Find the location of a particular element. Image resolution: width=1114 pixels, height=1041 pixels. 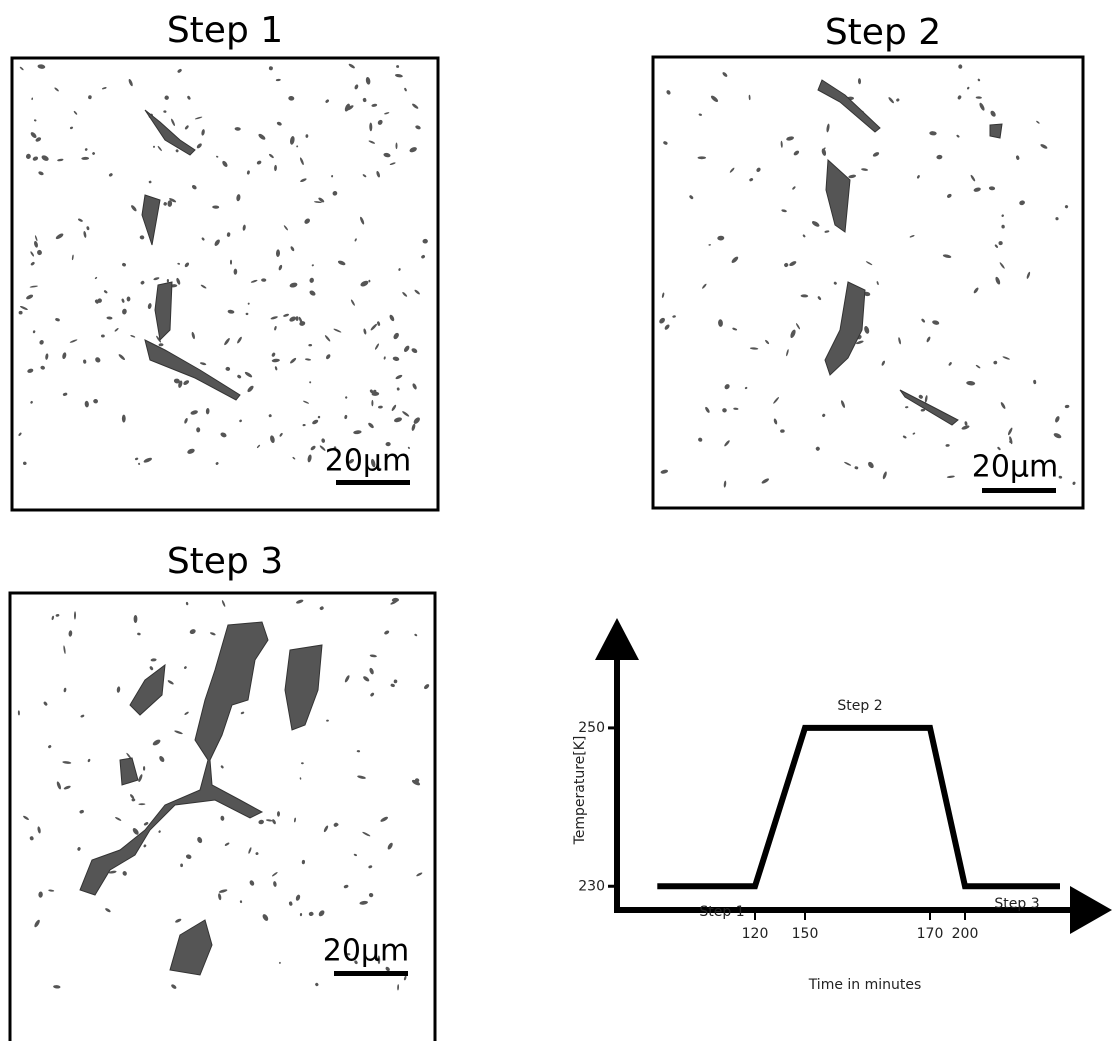

x-tick-label: 200 is located at coordinates (965, 934).